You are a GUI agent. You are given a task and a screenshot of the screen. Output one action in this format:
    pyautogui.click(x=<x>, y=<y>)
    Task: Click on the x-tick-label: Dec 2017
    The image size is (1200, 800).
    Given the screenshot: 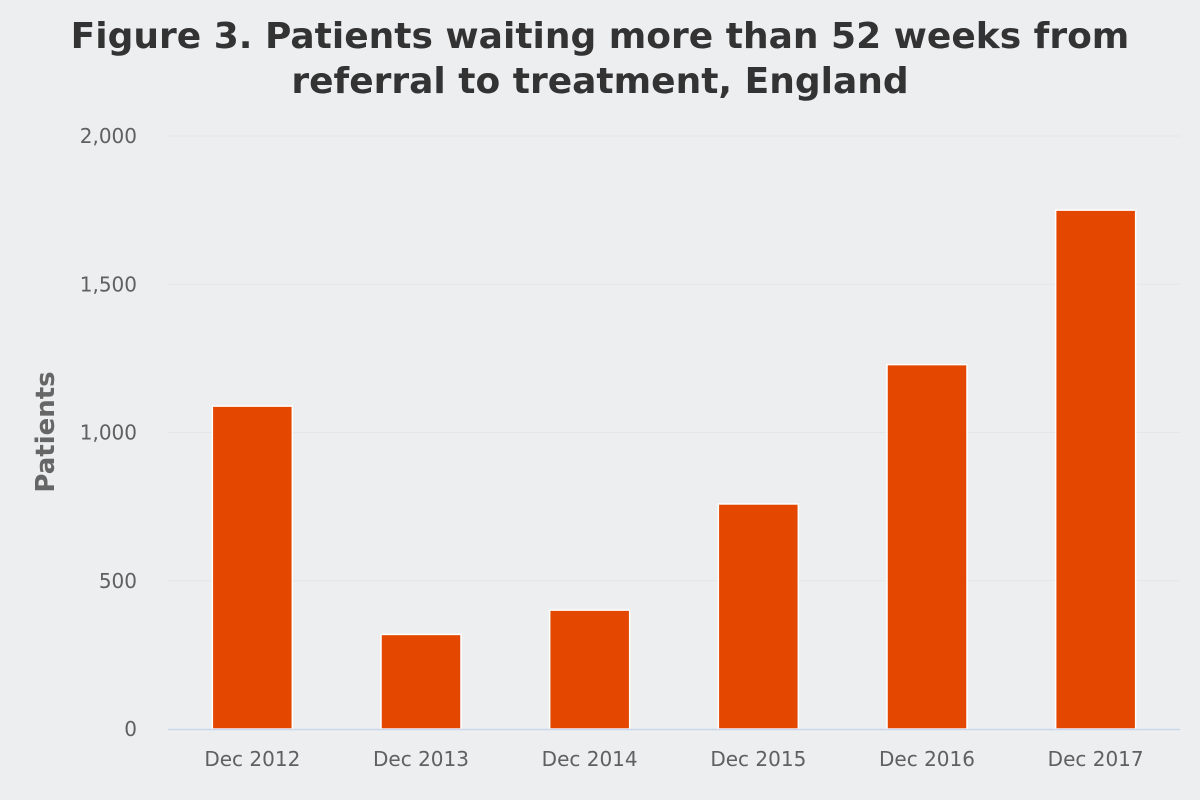 What is the action you would take?
    pyautogui.click(x=1096, y=759)
    